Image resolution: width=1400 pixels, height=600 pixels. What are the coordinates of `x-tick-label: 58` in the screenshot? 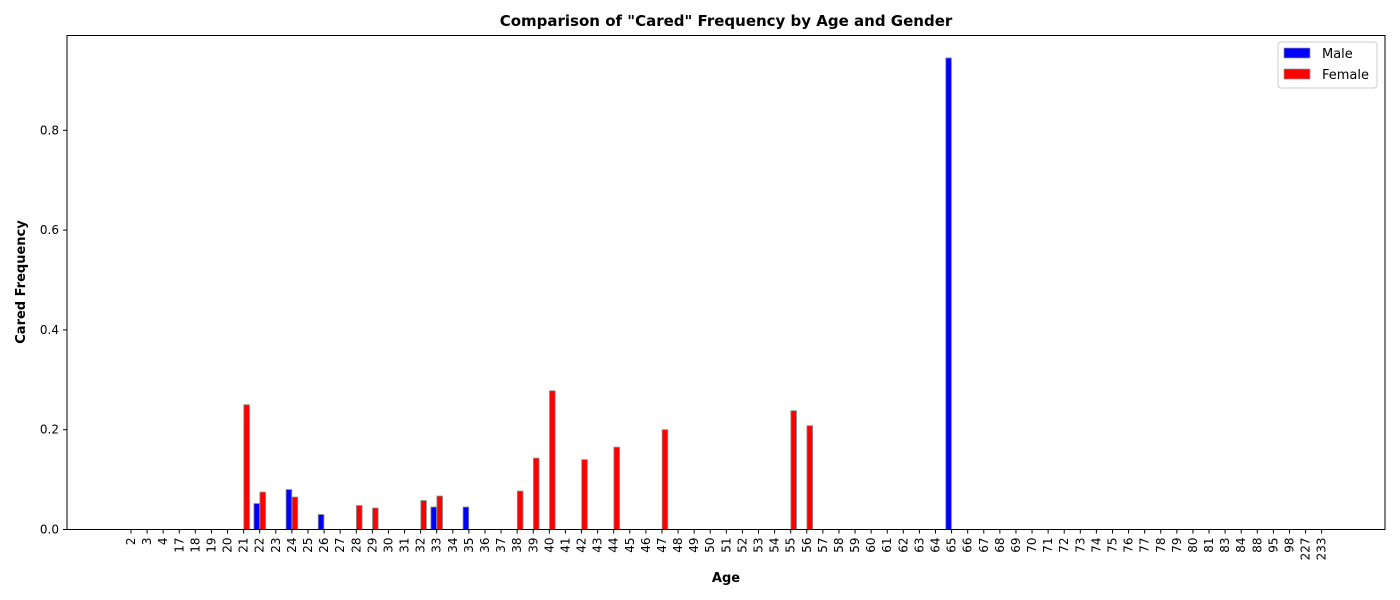 It's located at (839, 545).